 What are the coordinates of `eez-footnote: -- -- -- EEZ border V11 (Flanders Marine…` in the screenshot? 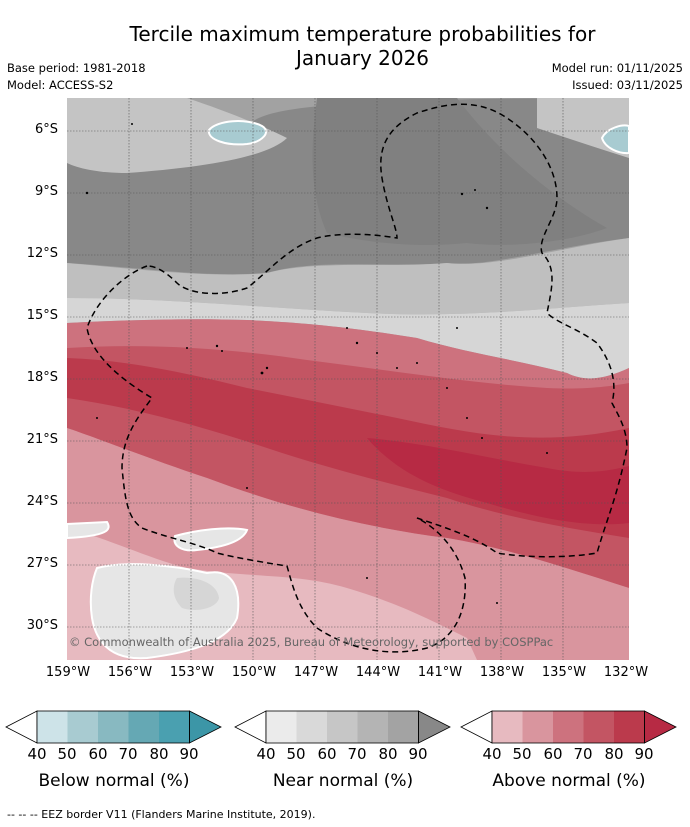 It's located at (161, 814).